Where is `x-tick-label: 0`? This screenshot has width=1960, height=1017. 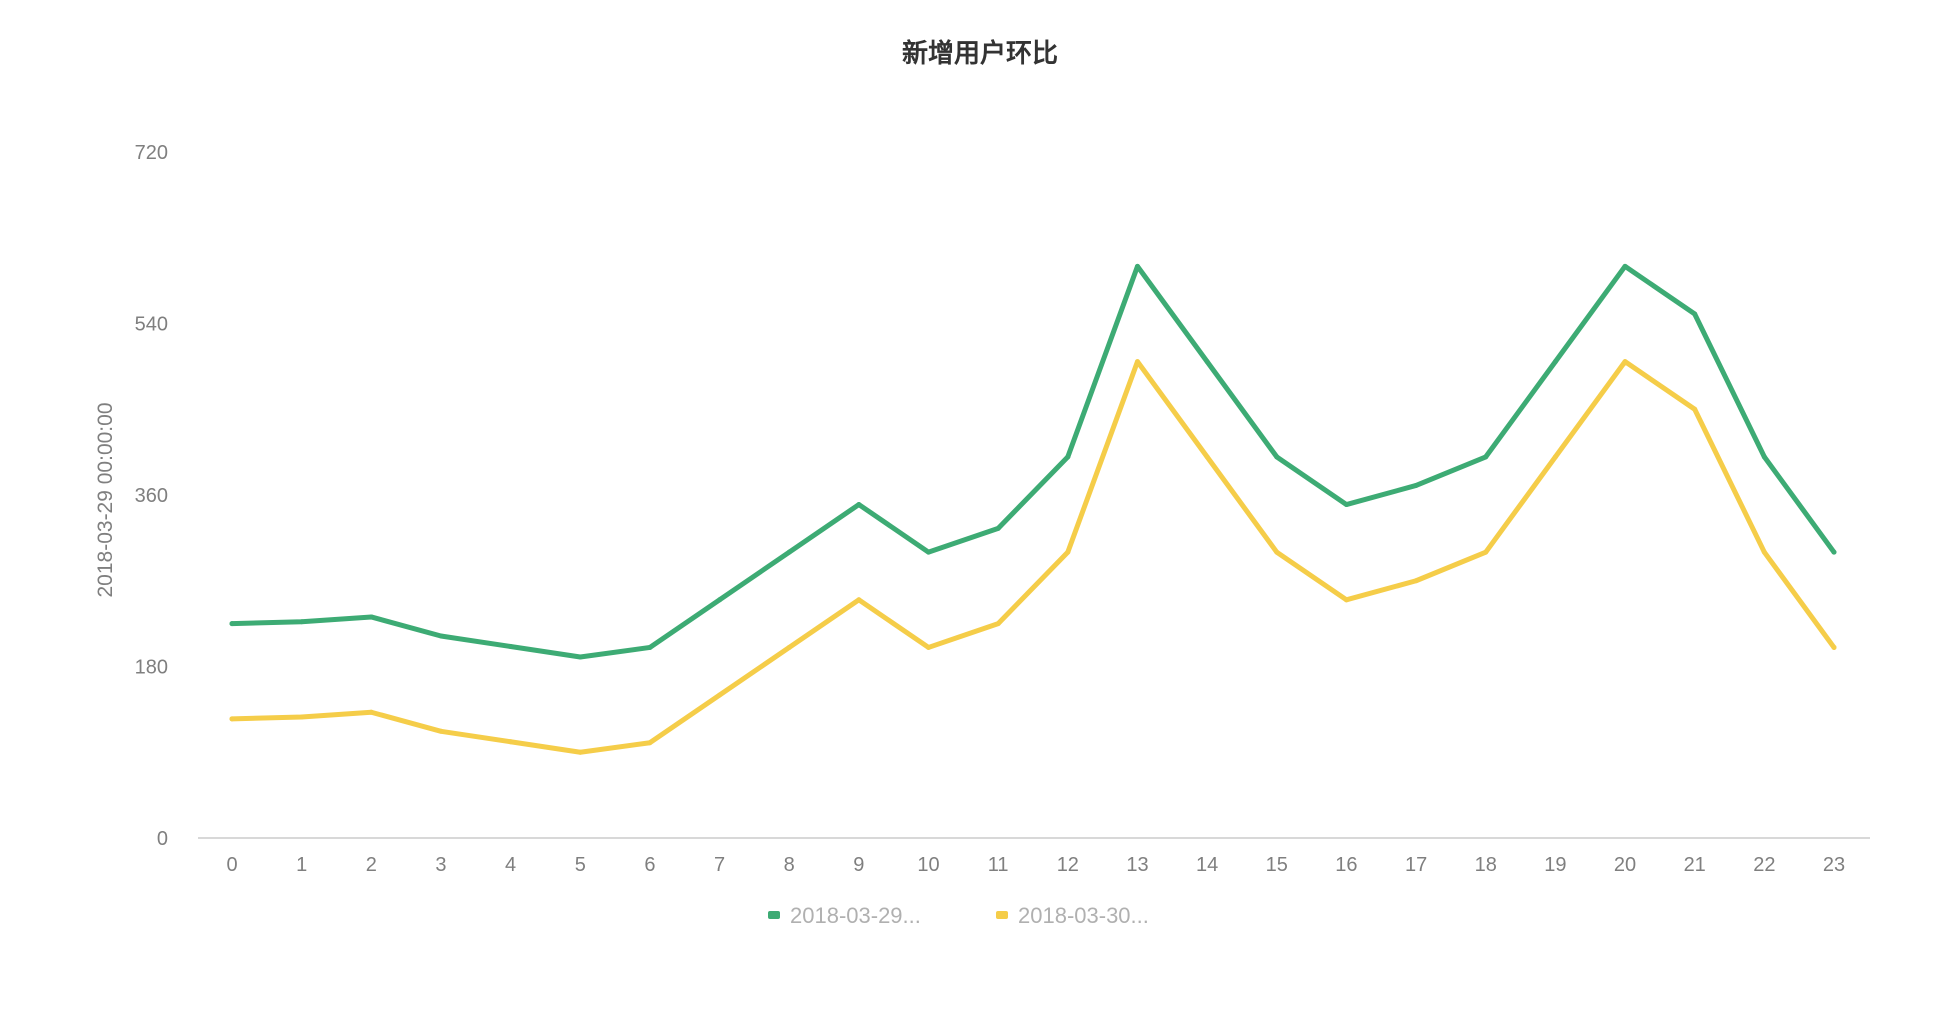 x-tick-label: 0 is located at coordinates (231, 865).